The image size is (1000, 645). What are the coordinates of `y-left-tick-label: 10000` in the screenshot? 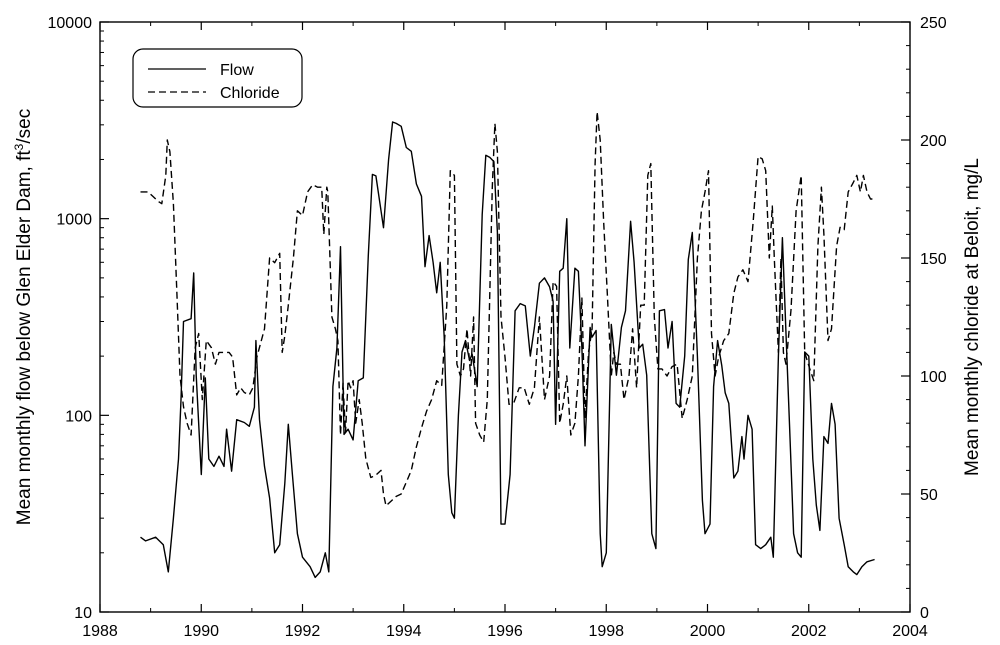 It's located at (70, 23).